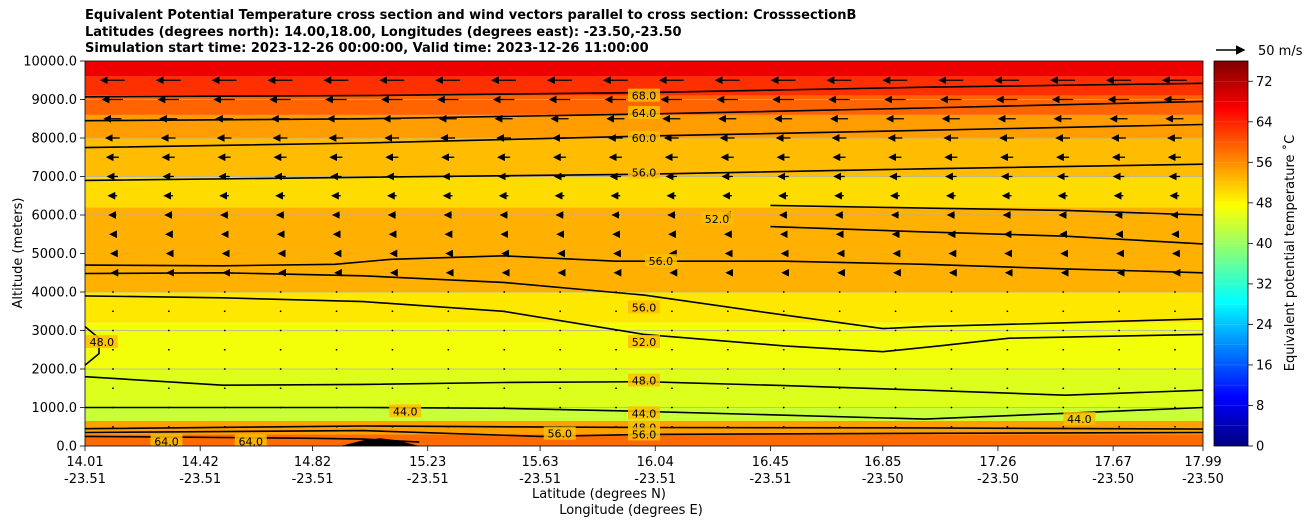 The width and height of the screenshot is (1308, 526). What do you see at coordinates (55, 293) in the screenshot?
I see `y-tick-label-4: 4000.0` at bounding box center [55, 293].